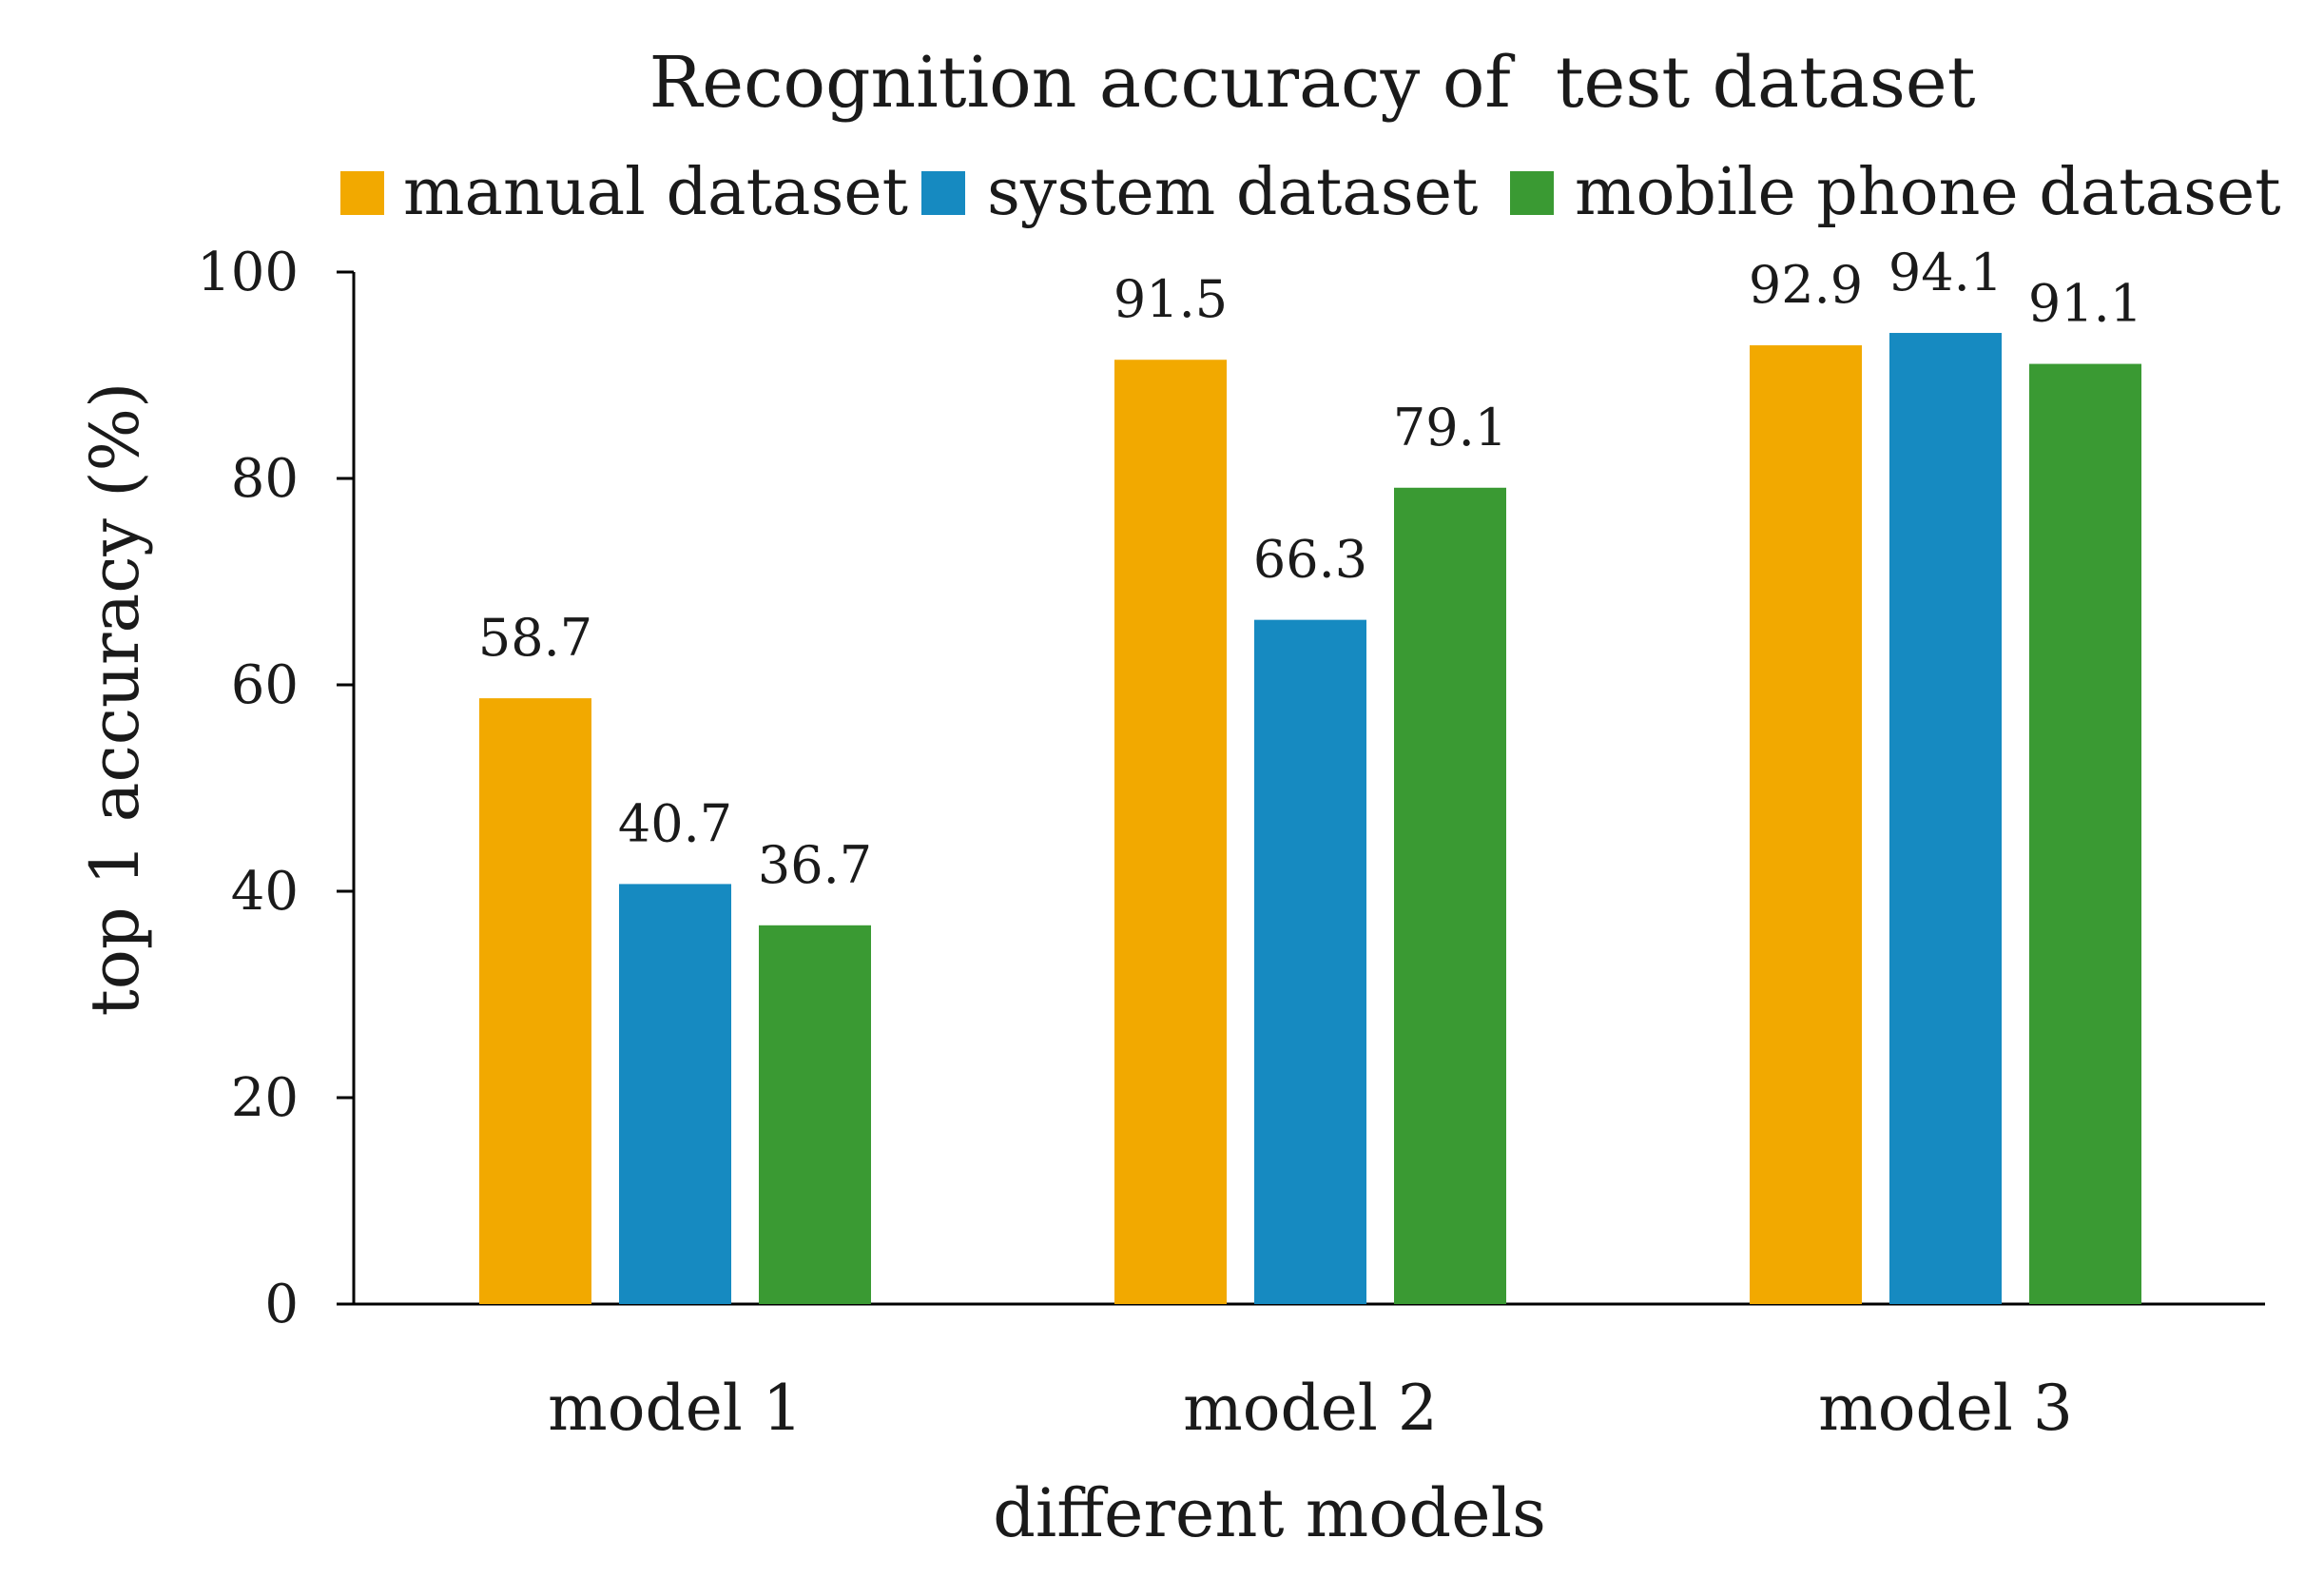  Describe the element at coordinates (248, 272) in the screenshot. I see `y-tick-label: 100` at that location.